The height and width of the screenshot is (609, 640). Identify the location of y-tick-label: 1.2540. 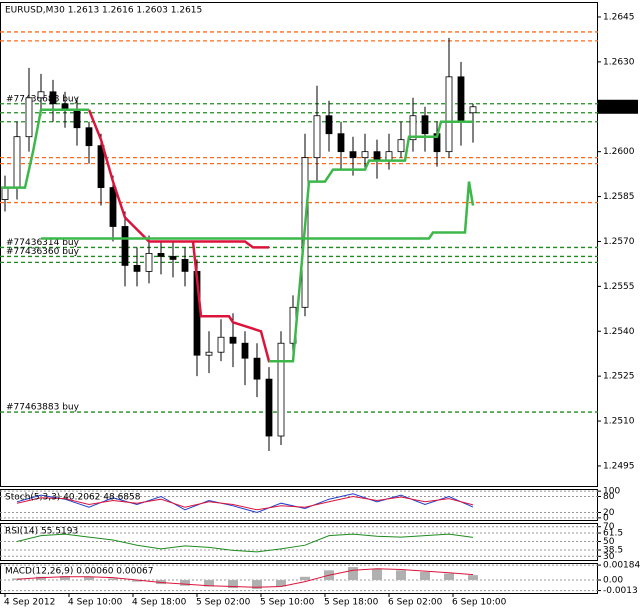
(619, 332).